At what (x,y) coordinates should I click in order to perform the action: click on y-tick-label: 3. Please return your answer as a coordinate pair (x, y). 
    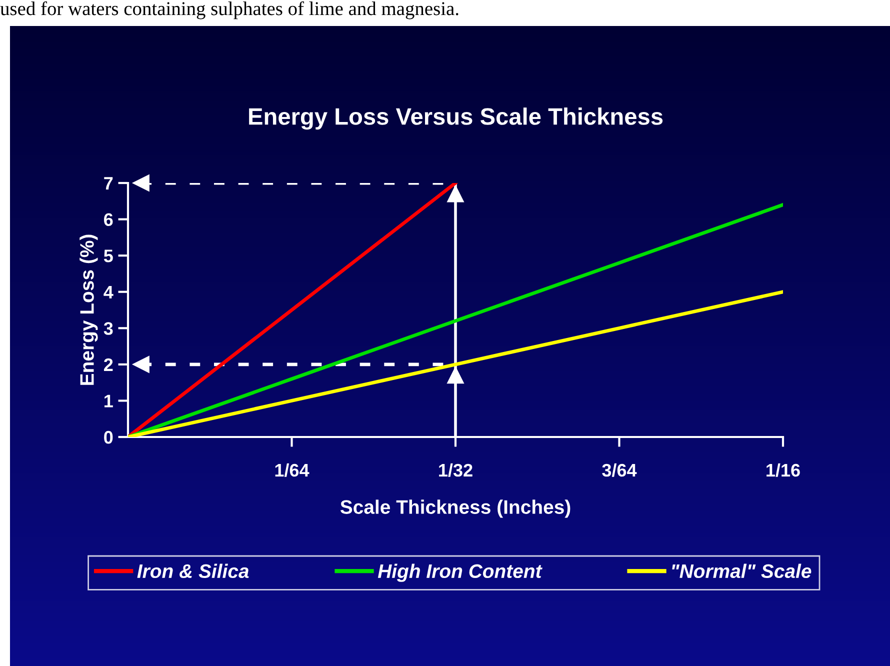
    Looking at the image, I should click on (108, 328).